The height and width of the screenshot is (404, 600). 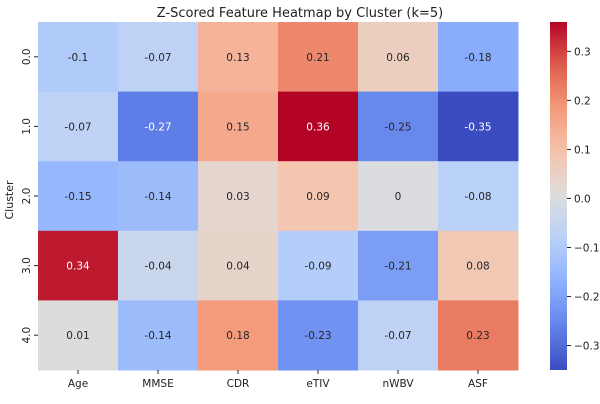 What do you see at coordinates (398, 384) in the screenshot?
I see `x-tick-label: nWBV` at bounding box center [398, 384].